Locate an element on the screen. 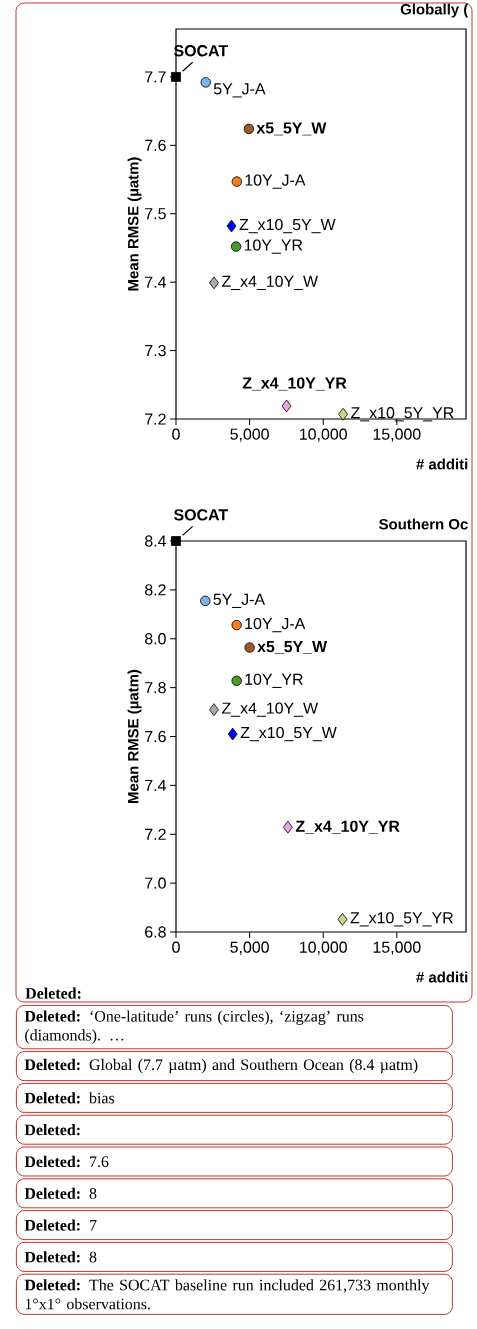 The image size is (477, 1329). text: Deleted: 7.6 is located at coordinates (66, 1161).